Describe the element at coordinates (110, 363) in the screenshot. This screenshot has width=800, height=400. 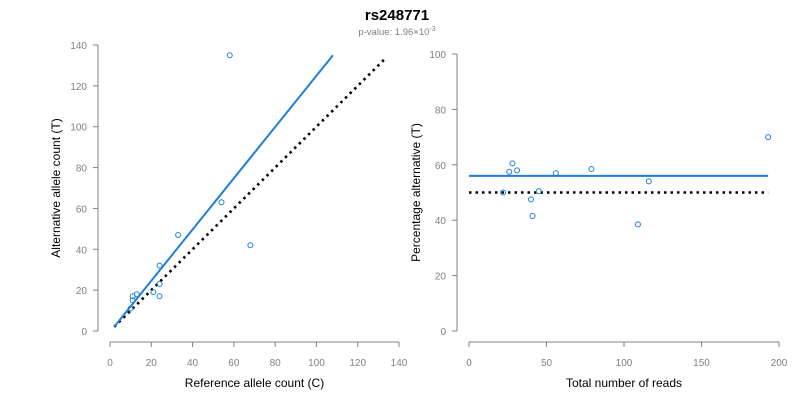
I see `left-x-tick-label: 0` at that location.